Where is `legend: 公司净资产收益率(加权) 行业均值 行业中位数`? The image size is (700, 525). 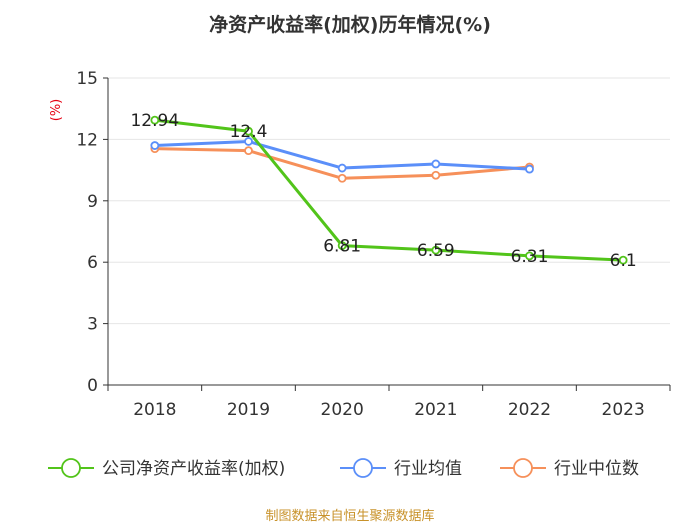 legend: 公司净资产收益率(加权) 行业均值 行业中位数 is located at coordinates (343, 468).